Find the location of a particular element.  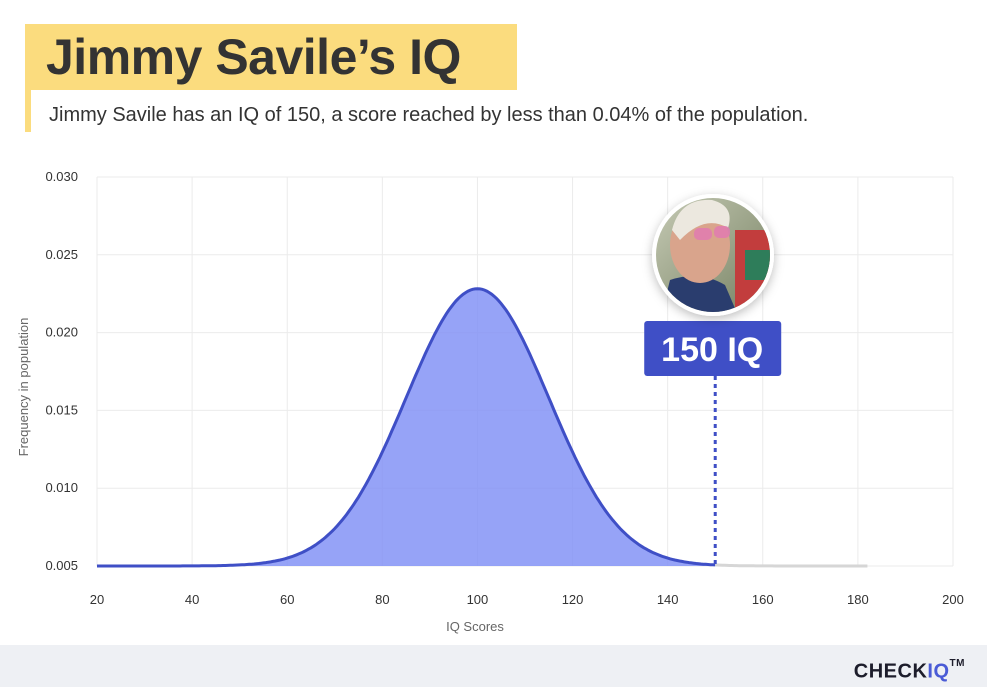

title-highlight is located at coordinates (271, 57).